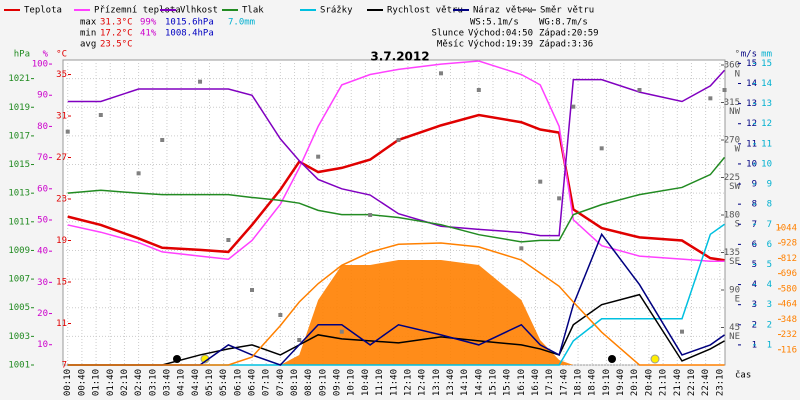  Describe the element at coordinates (732, 216) in the screenshot. I see `y-tick-label: 180` at that location.